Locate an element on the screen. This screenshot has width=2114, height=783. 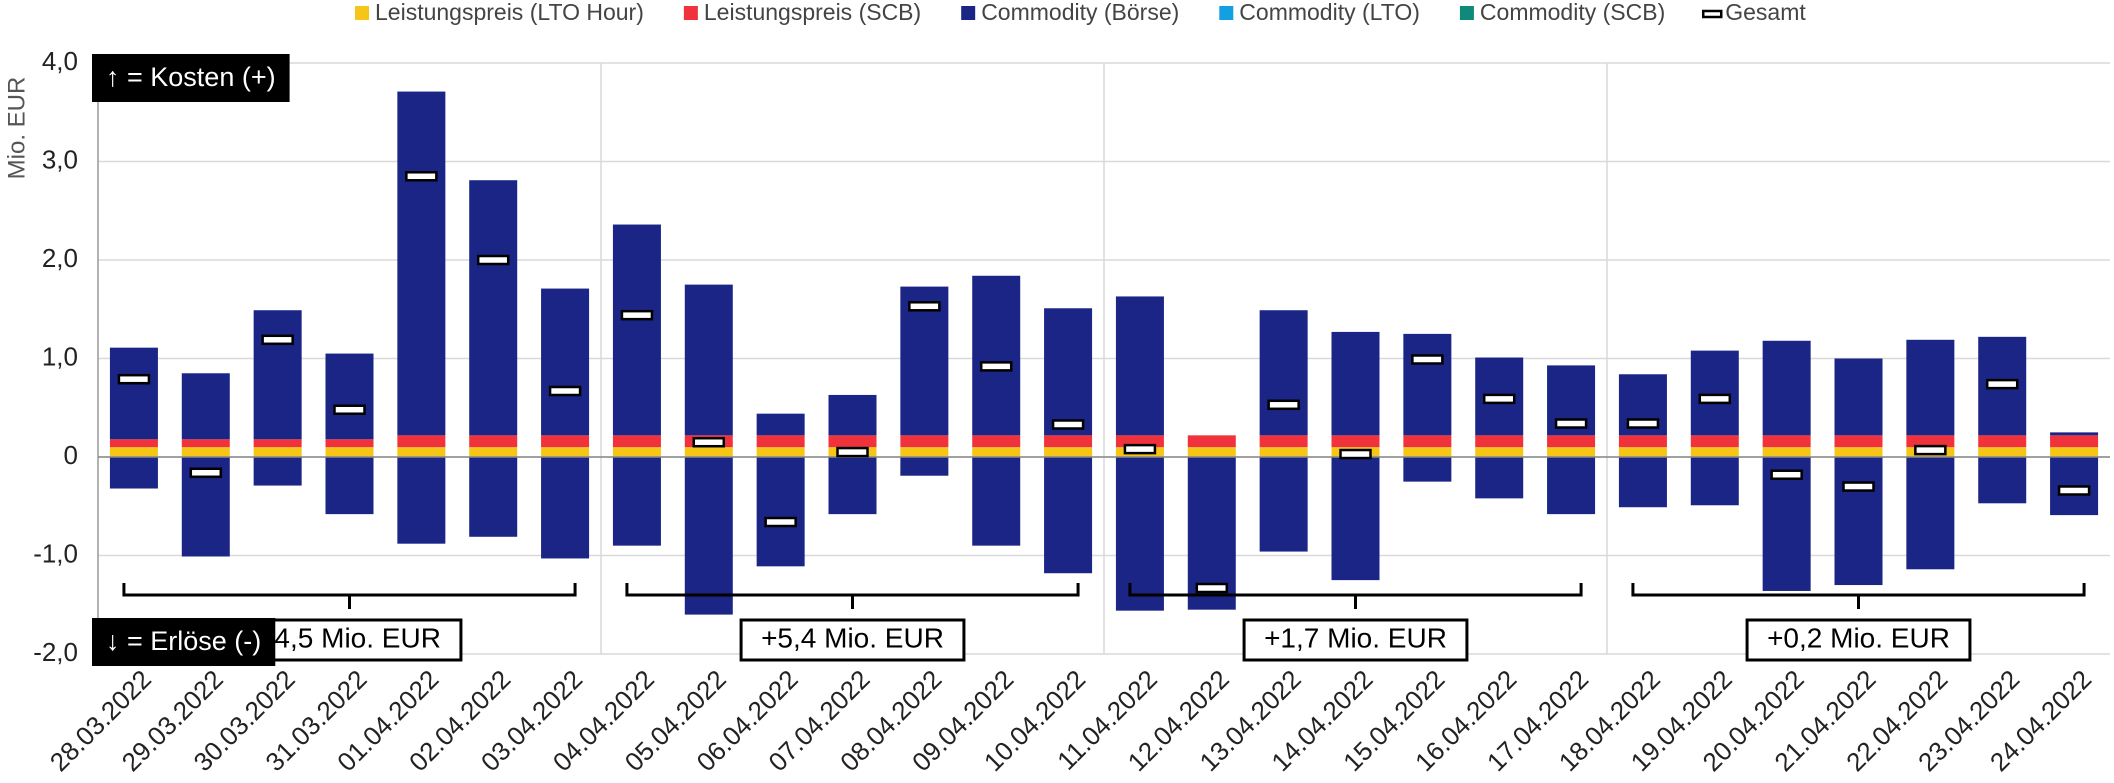
bracket-annotation: +0,2 Mio. EUR is located at coordinates (1858, 640).